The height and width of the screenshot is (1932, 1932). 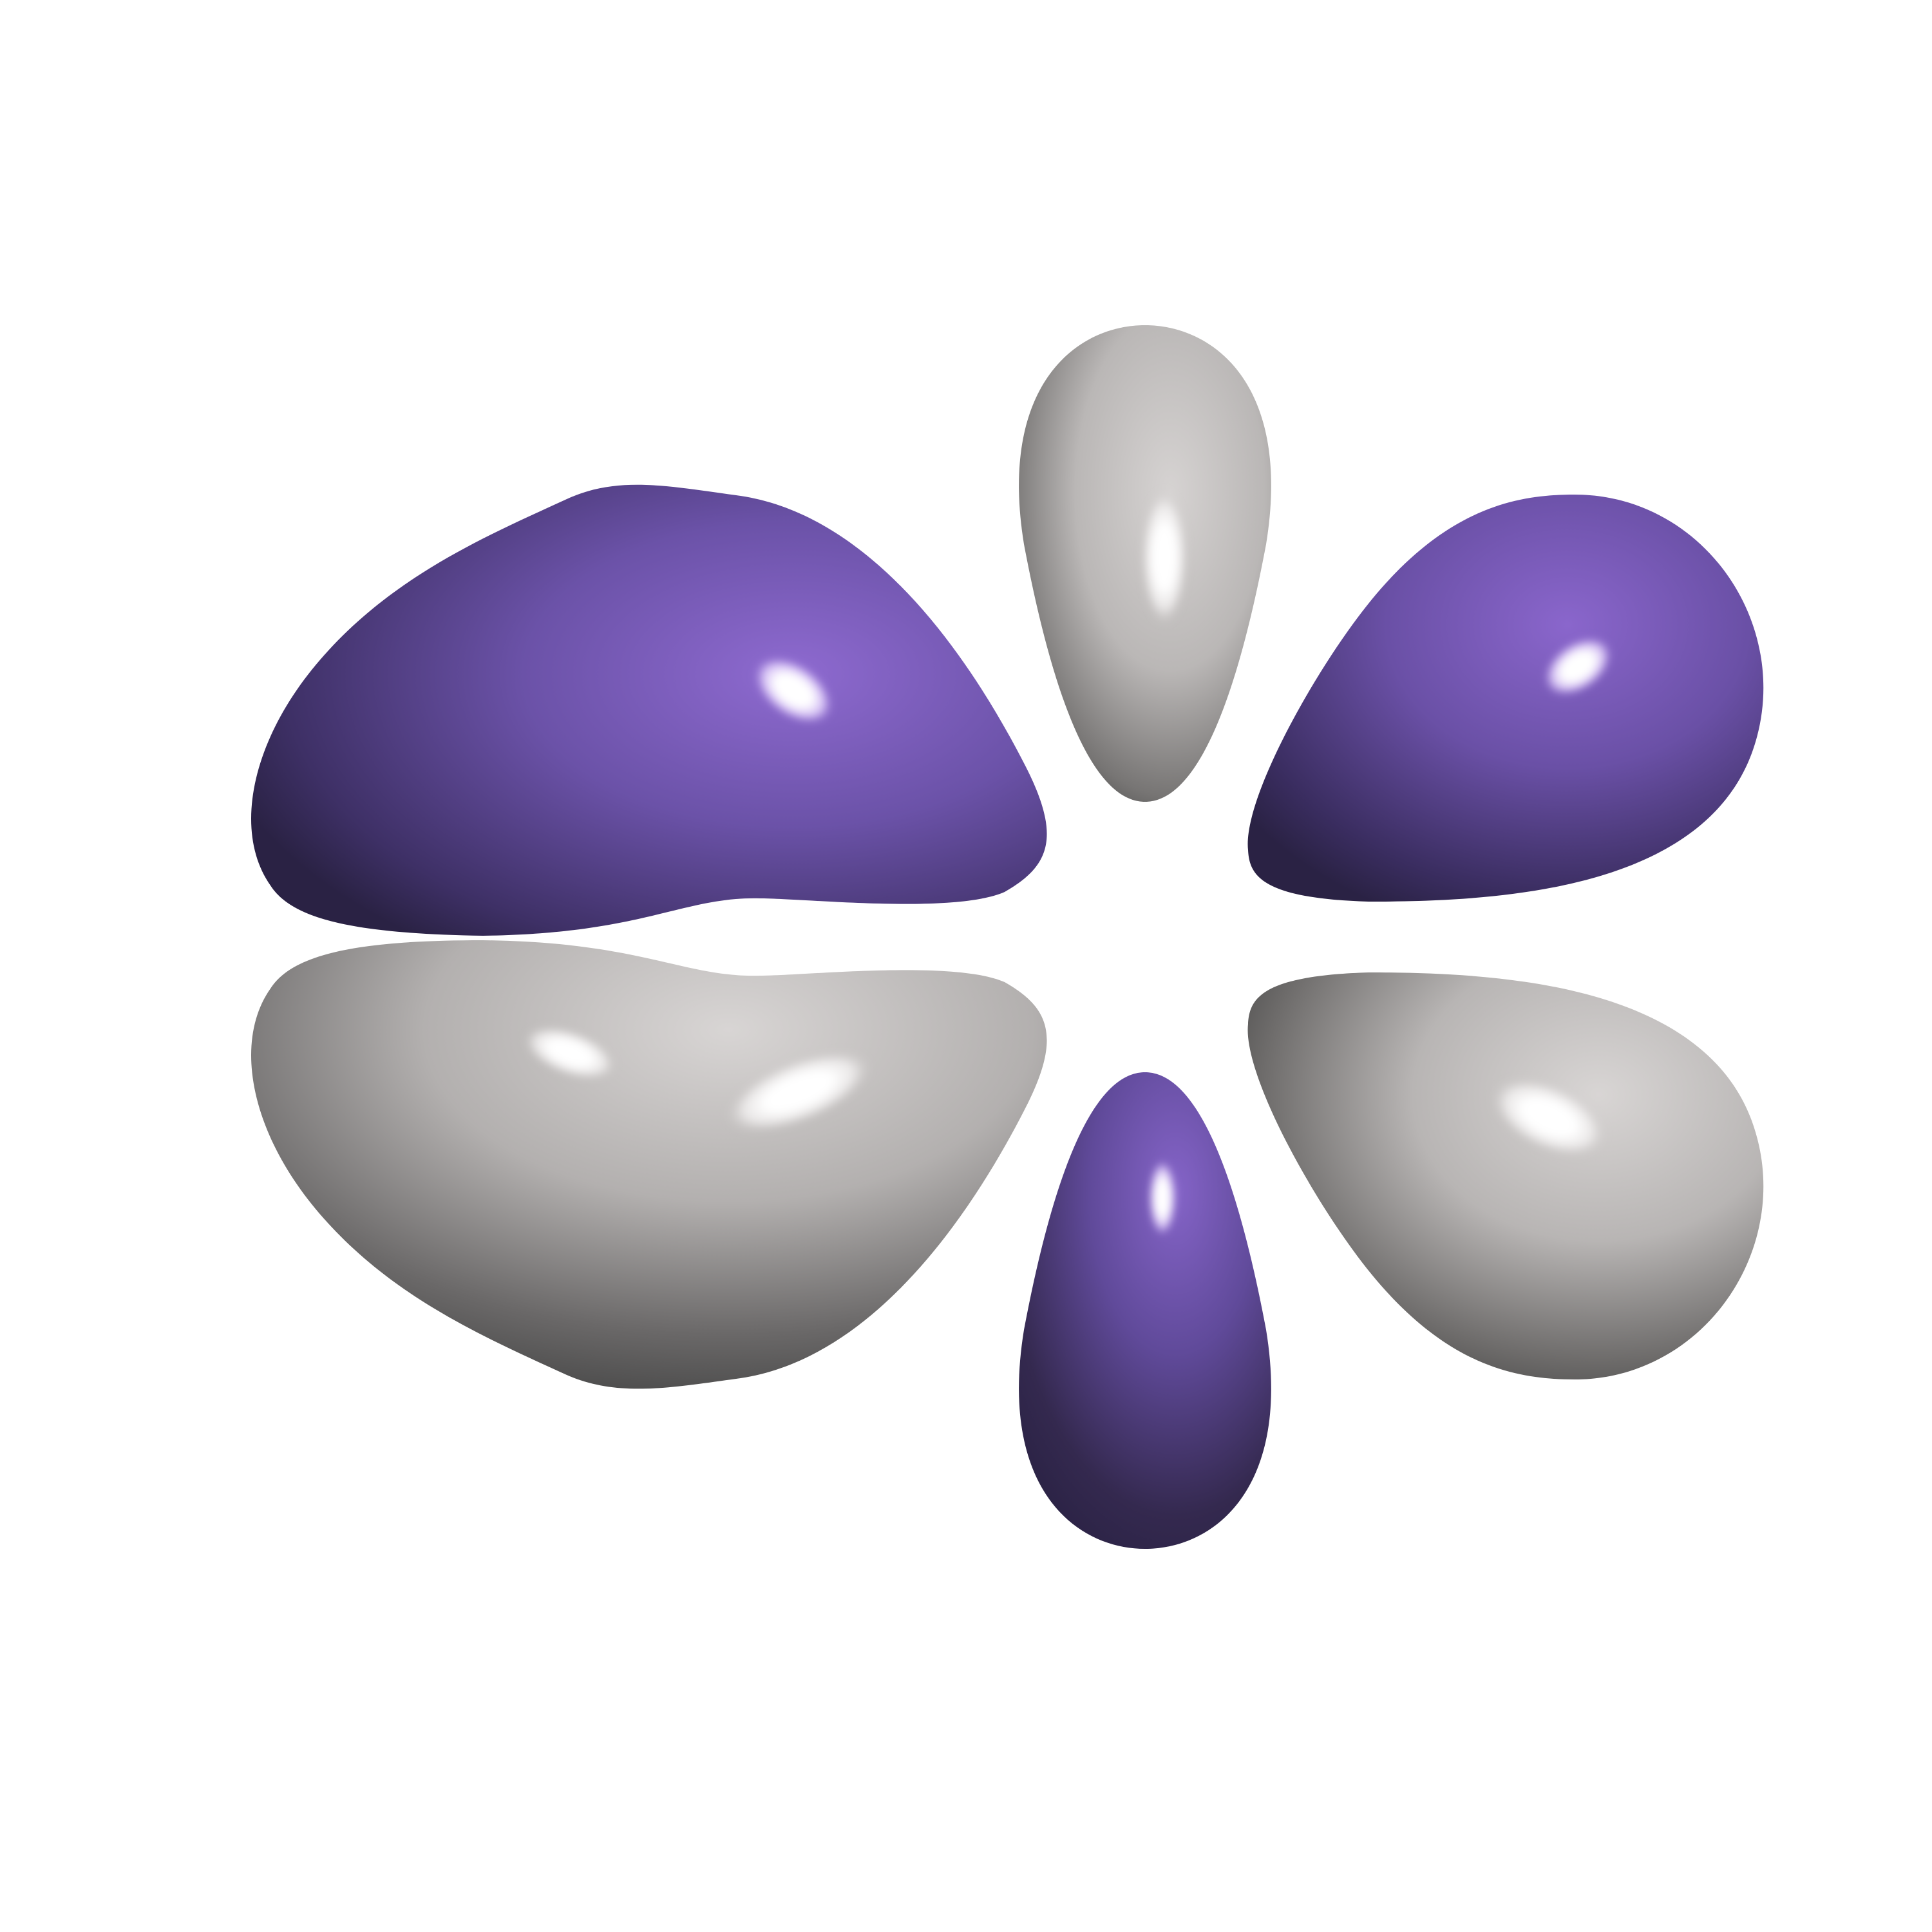 What do you see at coordinates (1506, 698) in the screenshot?
I see `lobe-upper-right` at bounding box center [1506, 698].